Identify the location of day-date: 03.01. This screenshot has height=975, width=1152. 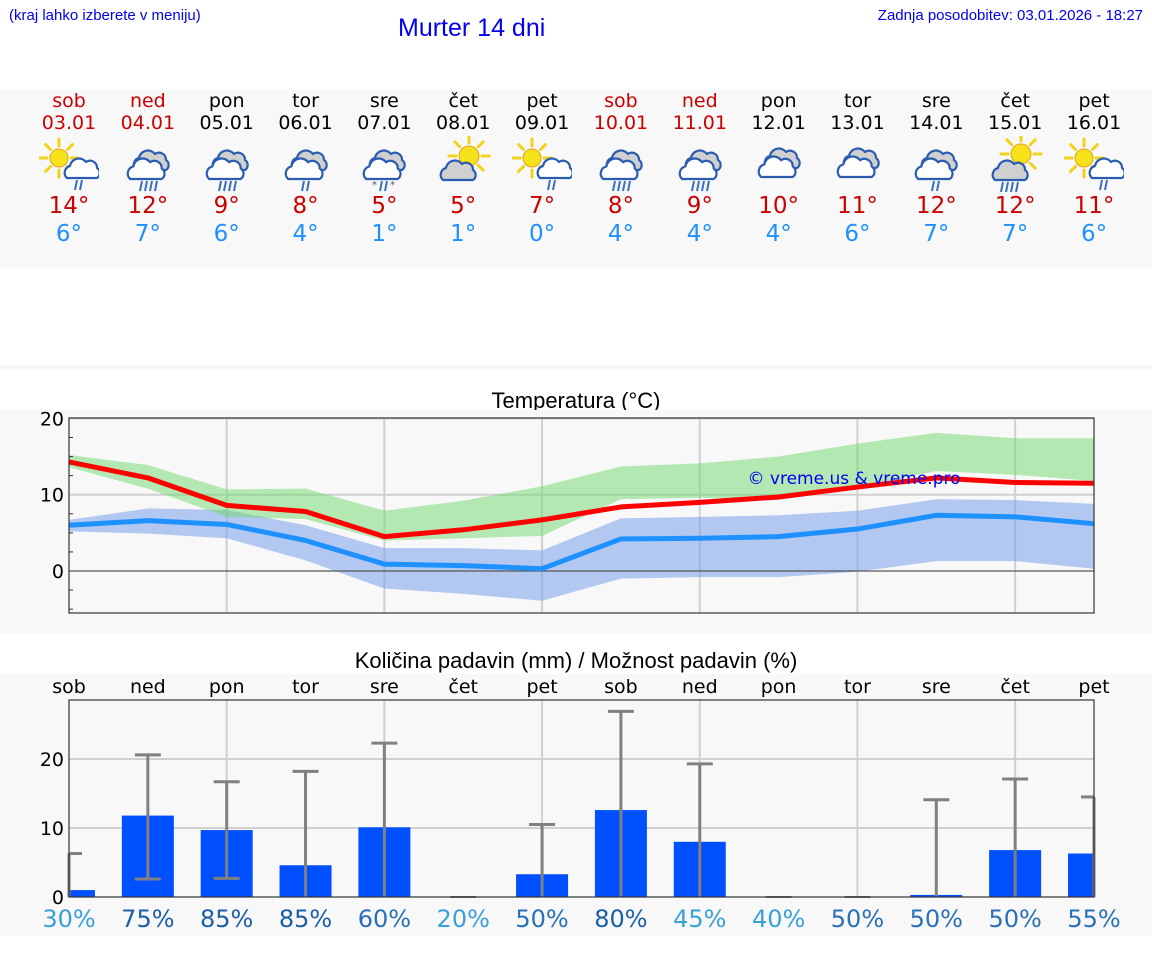
(69, 123).